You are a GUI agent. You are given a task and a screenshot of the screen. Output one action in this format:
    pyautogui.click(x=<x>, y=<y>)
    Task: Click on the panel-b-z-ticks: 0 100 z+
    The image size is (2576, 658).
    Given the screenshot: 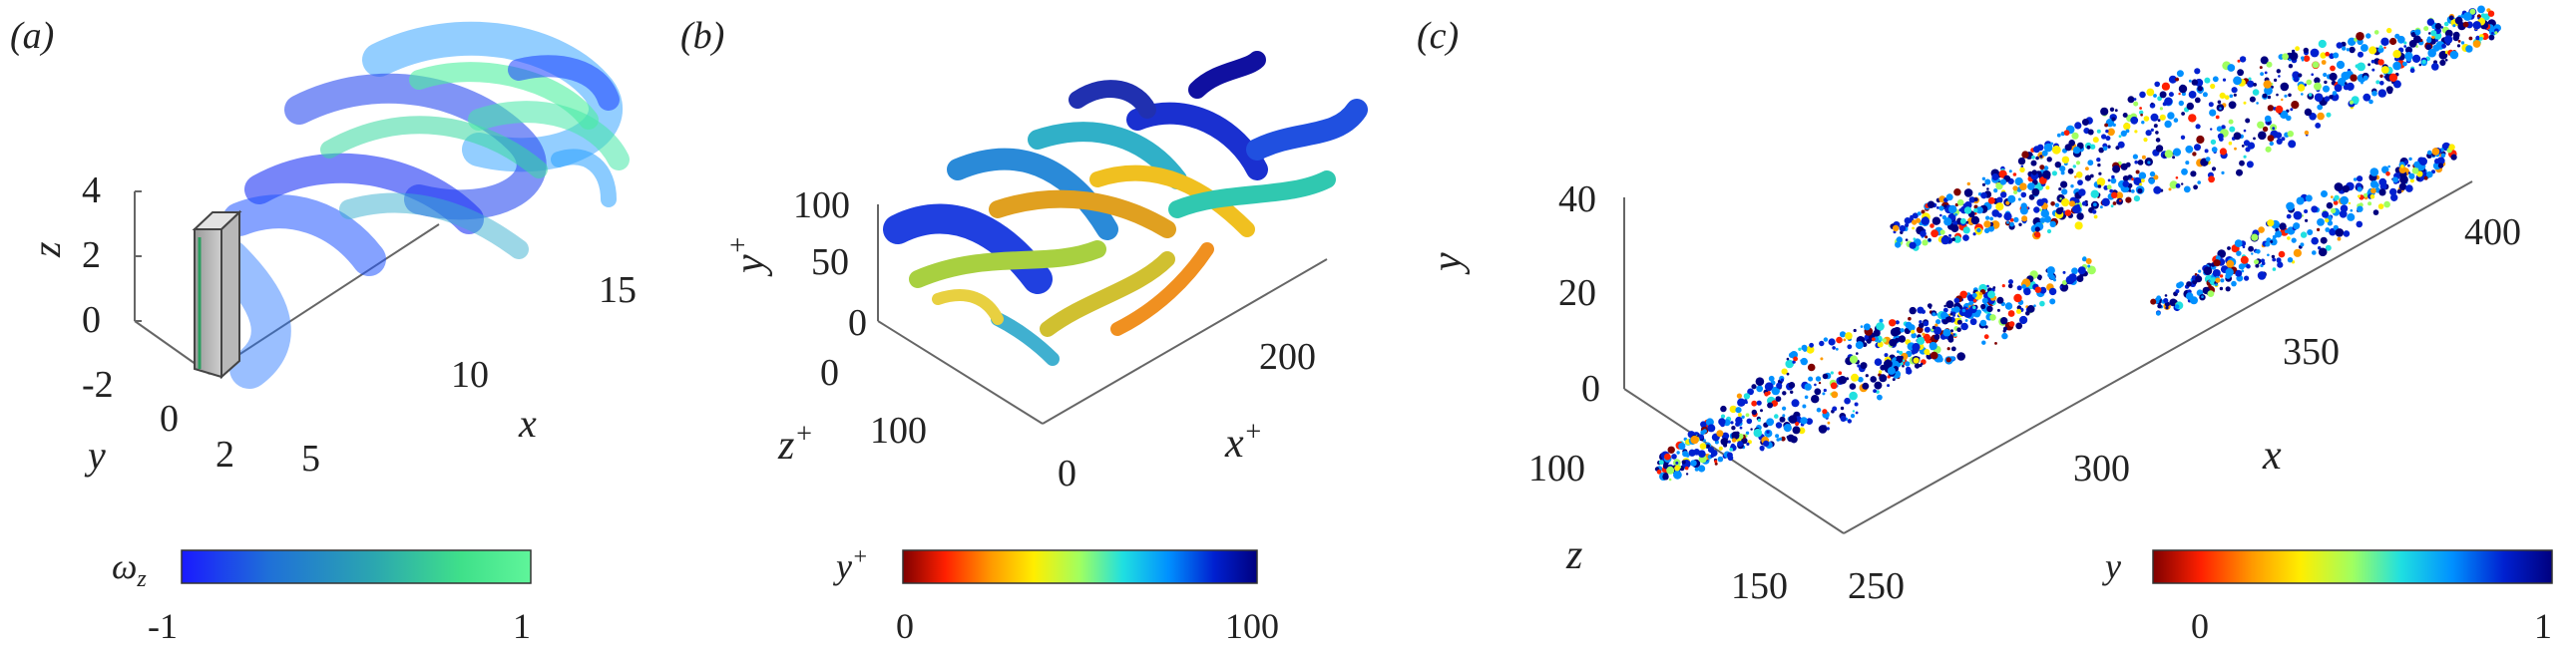 What is the action you would take?
    pyautogui.click(x=852, y=410)
    